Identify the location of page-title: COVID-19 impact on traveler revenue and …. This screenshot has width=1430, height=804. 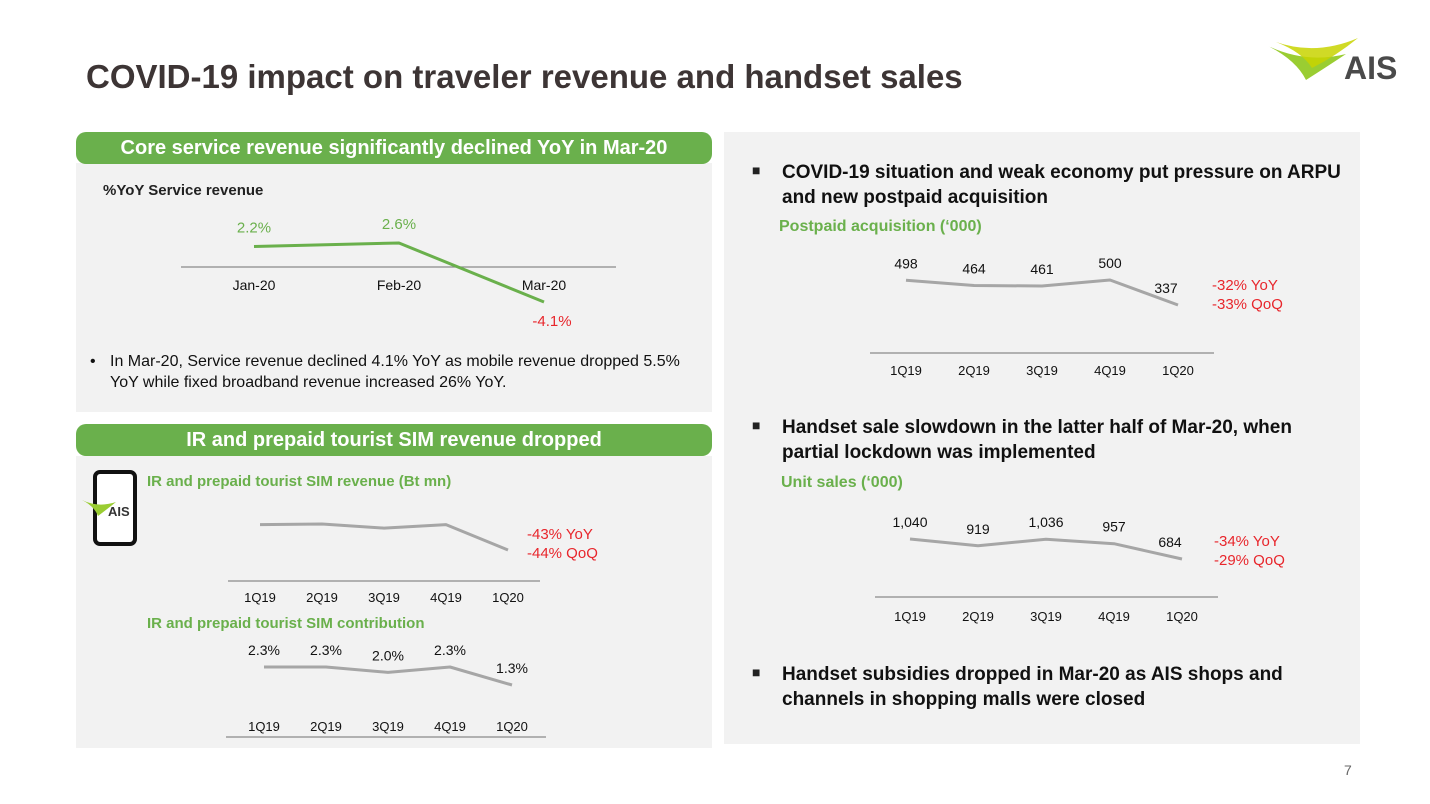
(524, 76).